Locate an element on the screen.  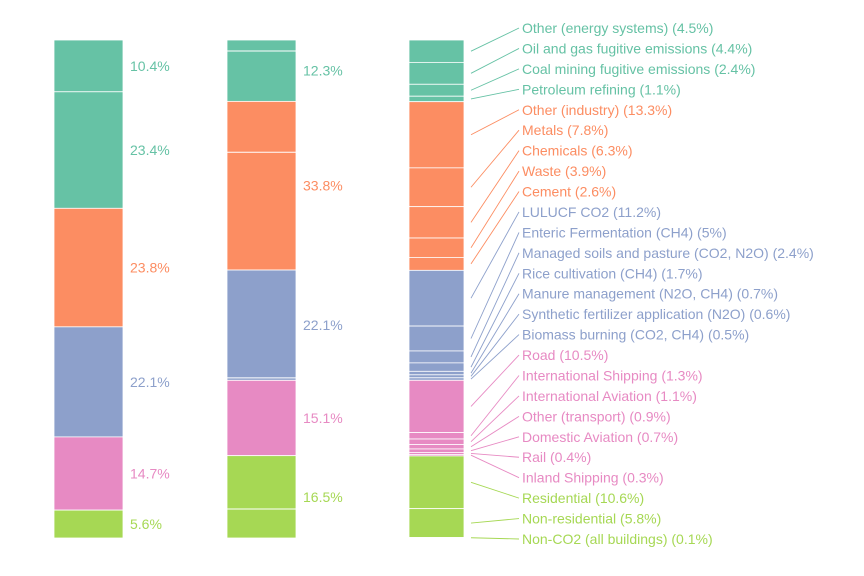
segment-label-1-3: 23.8% is located at coordinates (150, 268).